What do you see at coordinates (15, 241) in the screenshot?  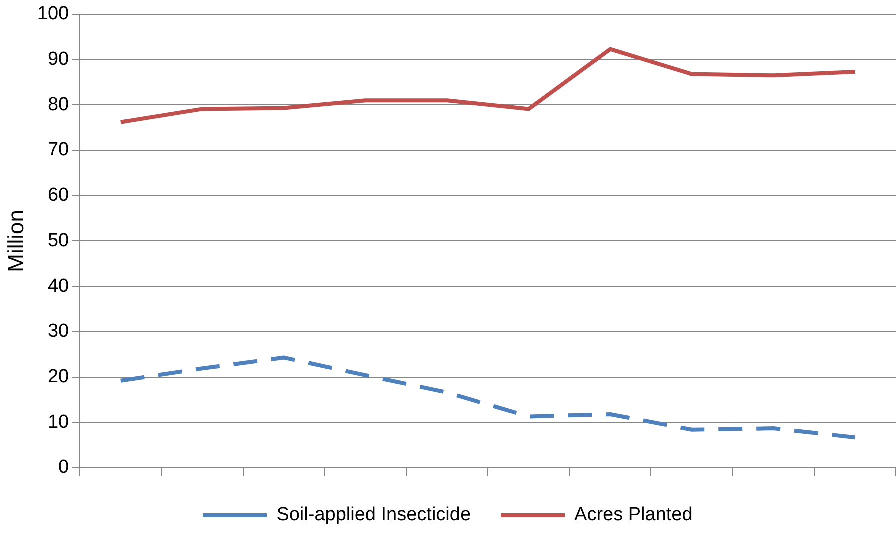 I see `y-axis-title: Million` at bounding box center [15, 241].